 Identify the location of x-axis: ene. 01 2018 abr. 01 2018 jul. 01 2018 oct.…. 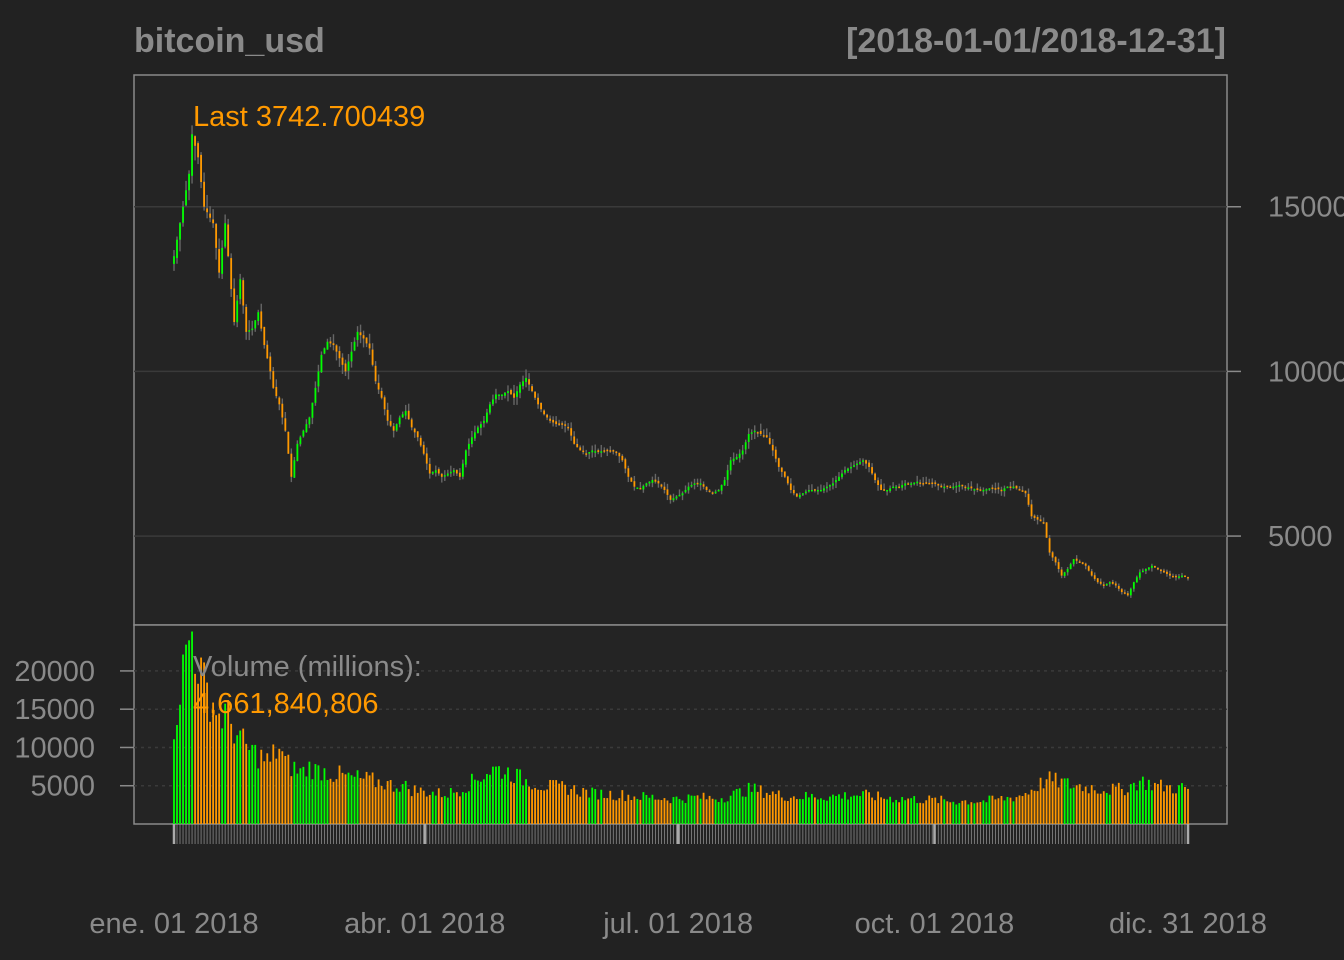
(678, 882).